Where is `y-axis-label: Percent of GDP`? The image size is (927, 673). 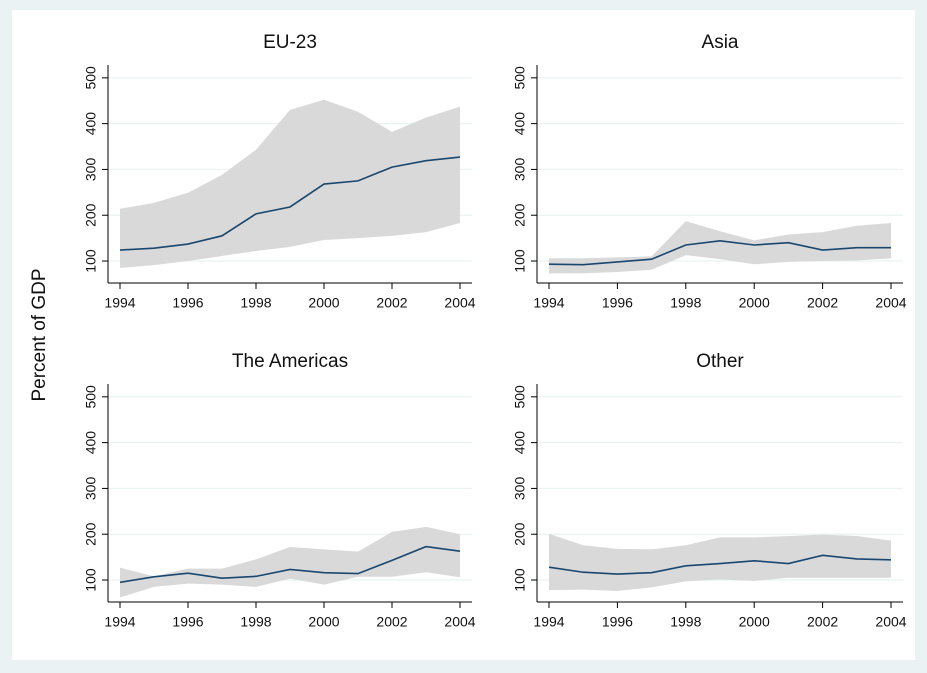 y-axis-label: Percent of GDP is located at coordinates (39, 334).